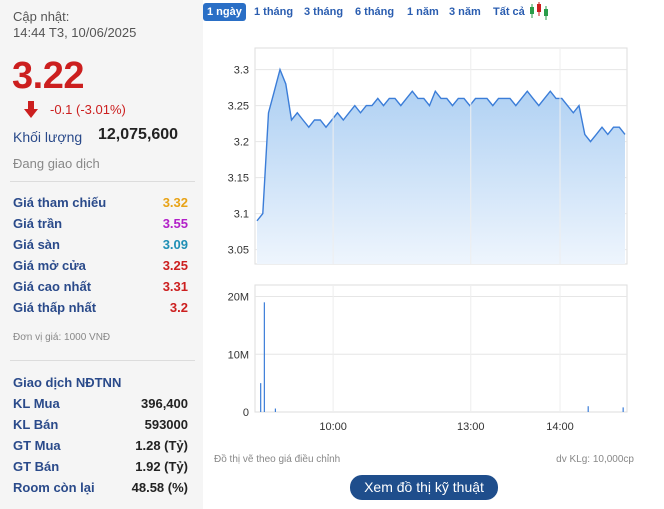 Image resolution: width=664 pixels, height=509 pixels. Describe the element at coordinates (560, 427) in the screenshot. I see `time-tick-label: 14:00` at that location.